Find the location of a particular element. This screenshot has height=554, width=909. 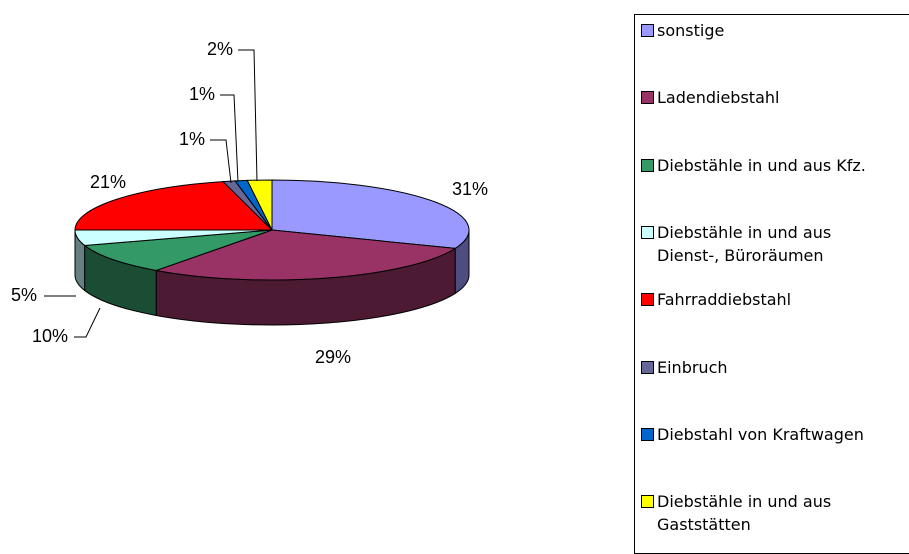

legend-item: Fahrraddiebstahl is located at coordinates (769, 299).